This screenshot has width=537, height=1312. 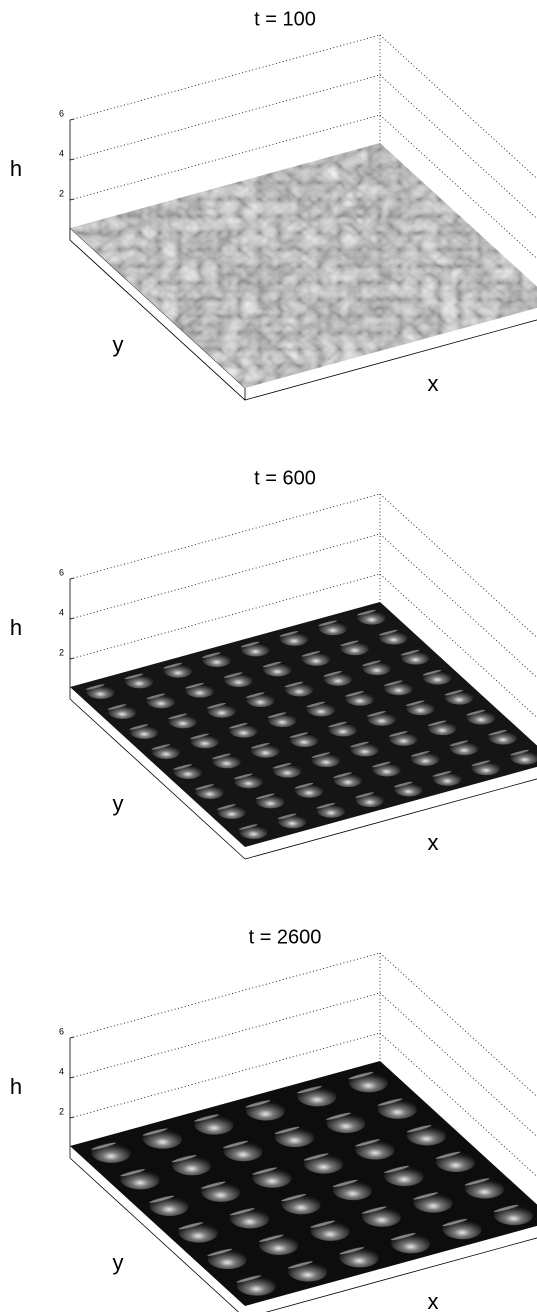 I want to click on chart-title: t = 100, so click(x=285, y=19).